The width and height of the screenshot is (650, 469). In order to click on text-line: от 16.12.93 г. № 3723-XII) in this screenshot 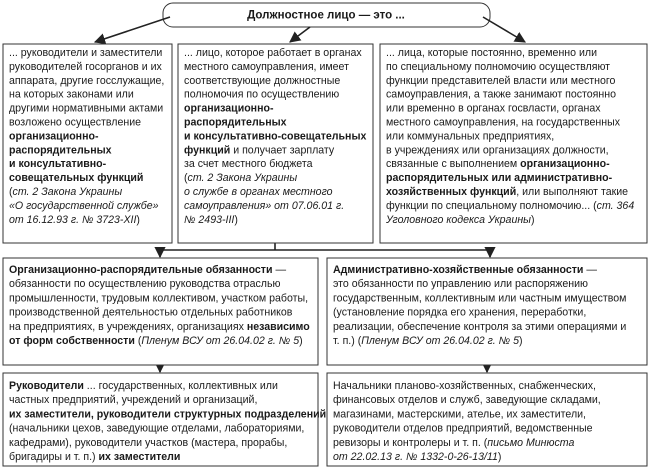, I will do `click(74, 220)`.